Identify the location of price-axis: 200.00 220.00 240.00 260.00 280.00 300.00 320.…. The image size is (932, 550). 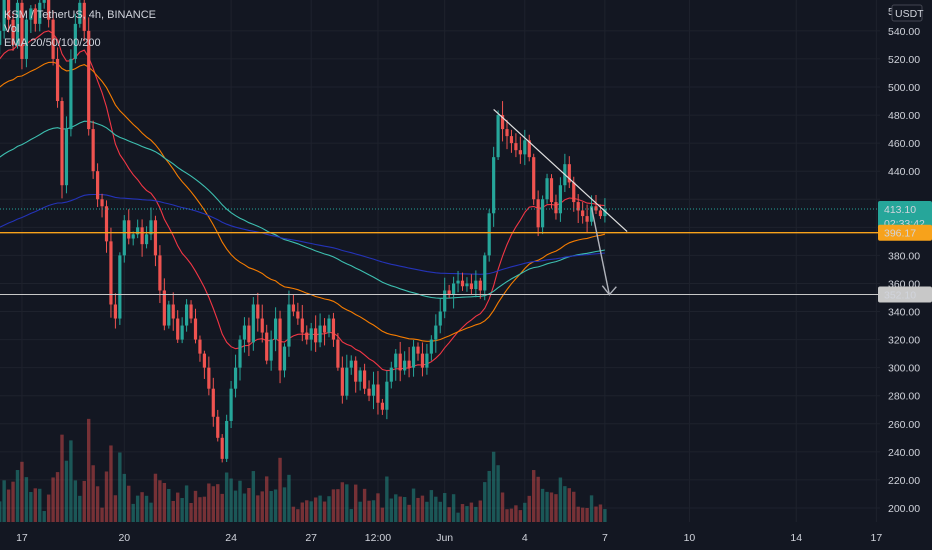
(906, 275).